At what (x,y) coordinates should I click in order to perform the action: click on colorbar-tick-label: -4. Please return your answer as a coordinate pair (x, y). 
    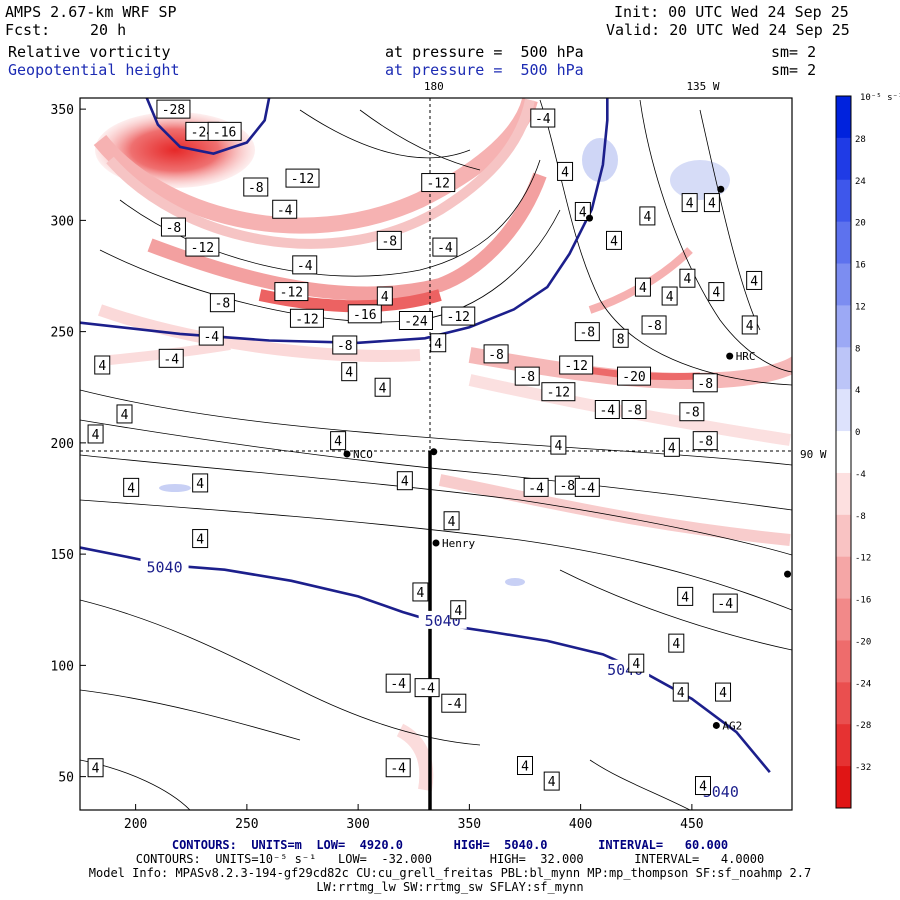
    Looking at the image, I should click on (860, 475).